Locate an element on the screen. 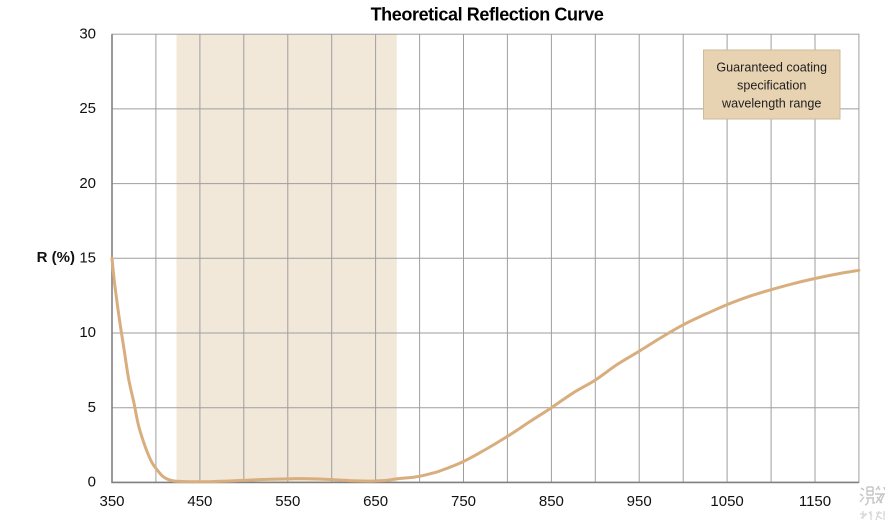  svg-text: 10 is located at coordinates (87, 332).